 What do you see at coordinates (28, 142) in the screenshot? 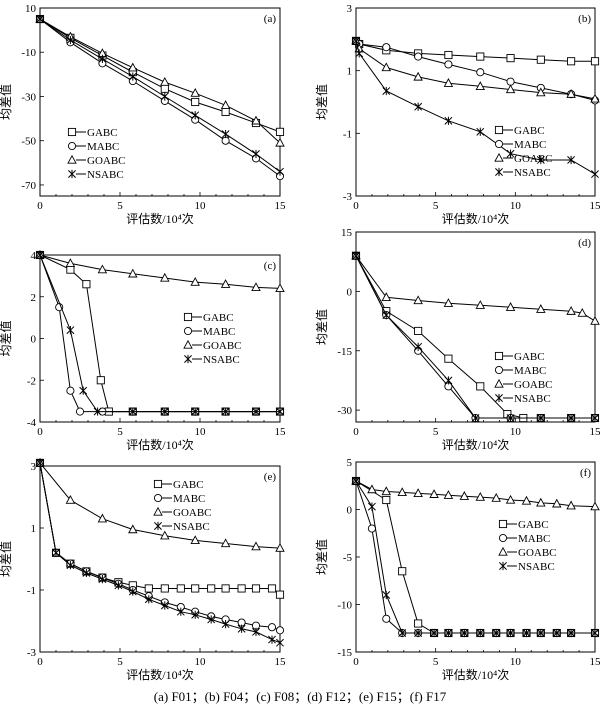
I see `y-tick-label: -50` at bounding box center [28, 142].